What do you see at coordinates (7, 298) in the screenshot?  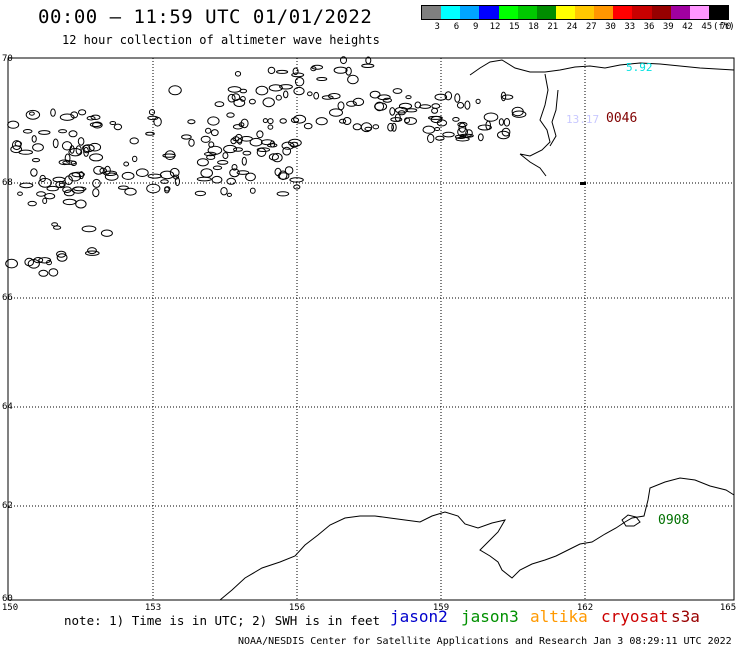 I see `lat-label: 66` at bounding box center [7, 298].